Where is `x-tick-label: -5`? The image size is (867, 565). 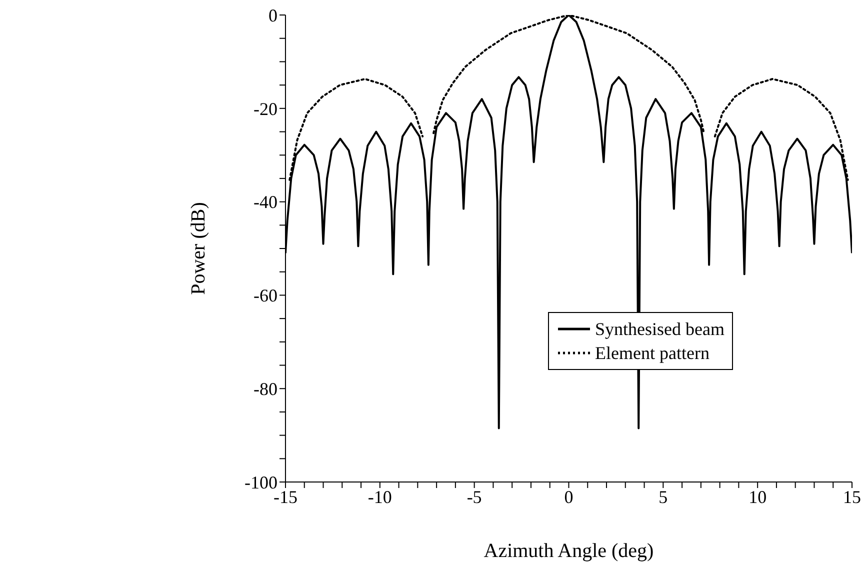
x-tick-label: -5 is located at coordinates (474, 496).